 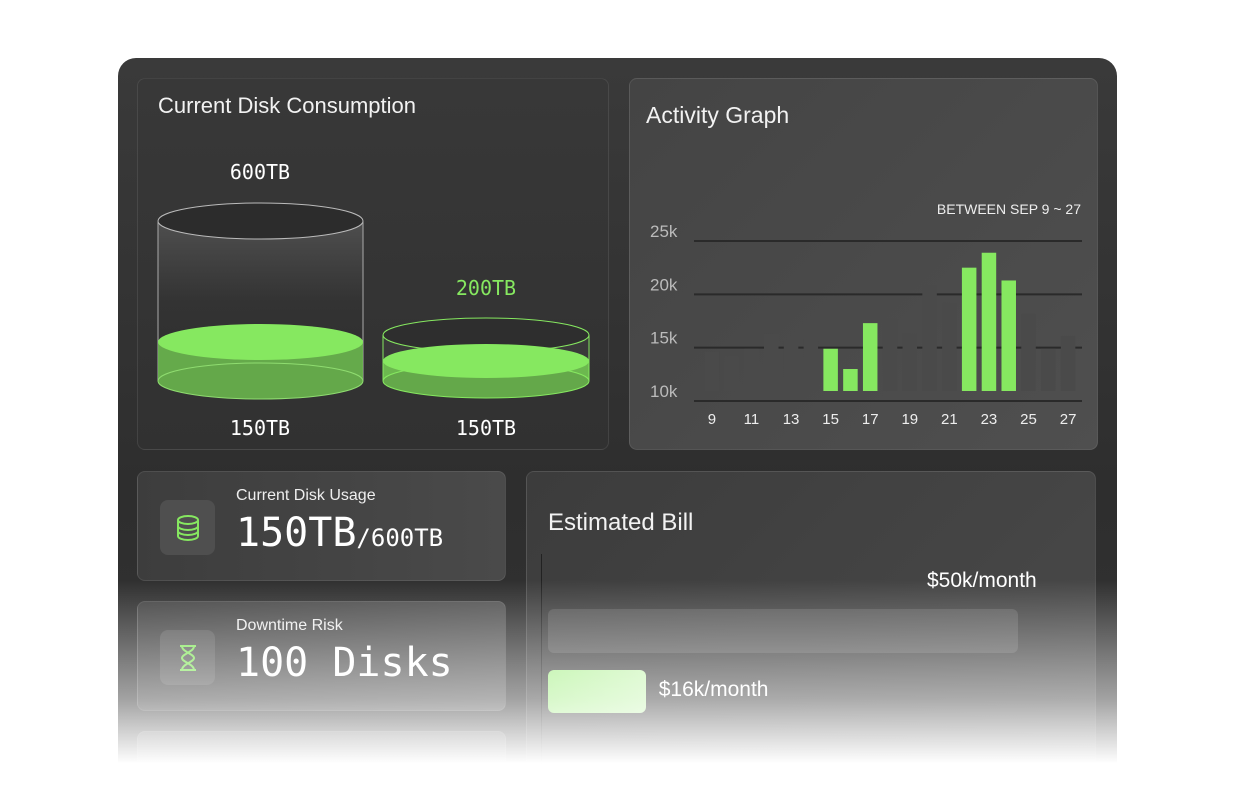 What do you see at coordinates (296, 533) in the screenshot?
I see `usage-used: 150TB` at bounding box center [296, 533].